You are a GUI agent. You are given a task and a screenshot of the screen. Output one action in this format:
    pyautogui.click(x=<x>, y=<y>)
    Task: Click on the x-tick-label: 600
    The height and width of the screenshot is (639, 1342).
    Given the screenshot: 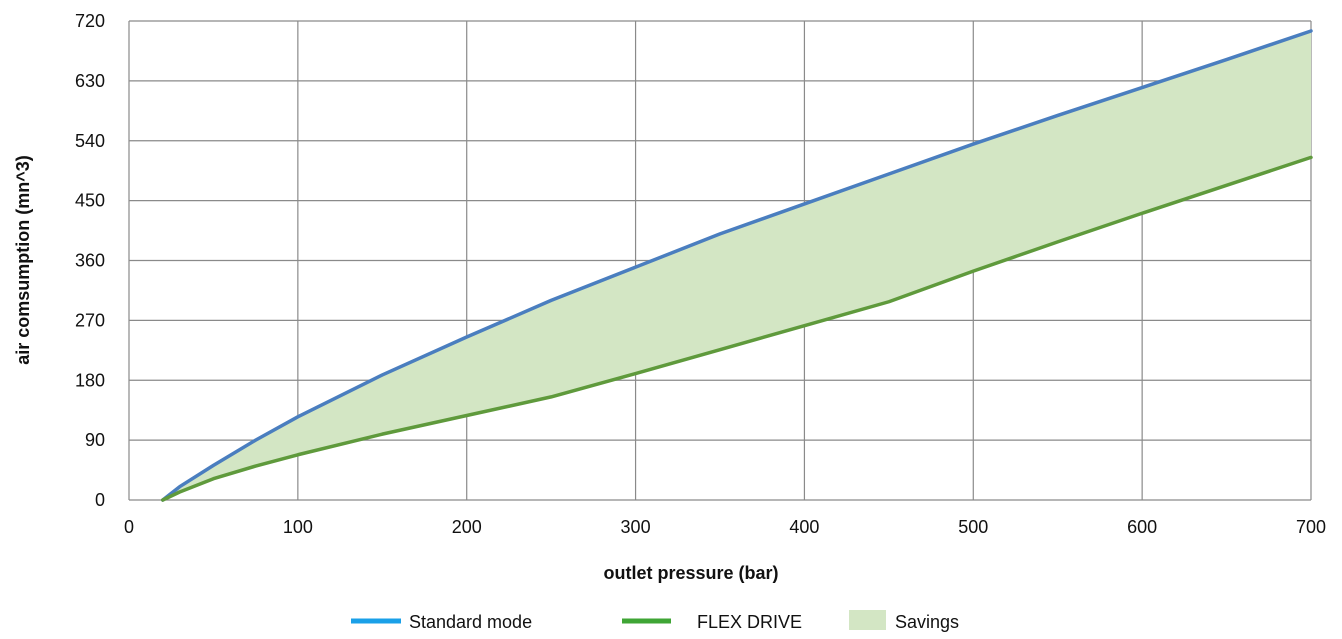 What is the action you would take?
    pyautogui.click(x=1142, y=527)
    